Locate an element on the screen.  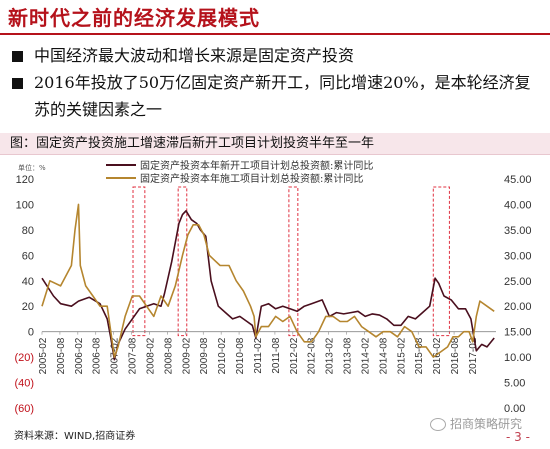
legend-entry: 固定资产投资本年施工项目计划总投资额:累计同比 is located at coordinates (251, 178).